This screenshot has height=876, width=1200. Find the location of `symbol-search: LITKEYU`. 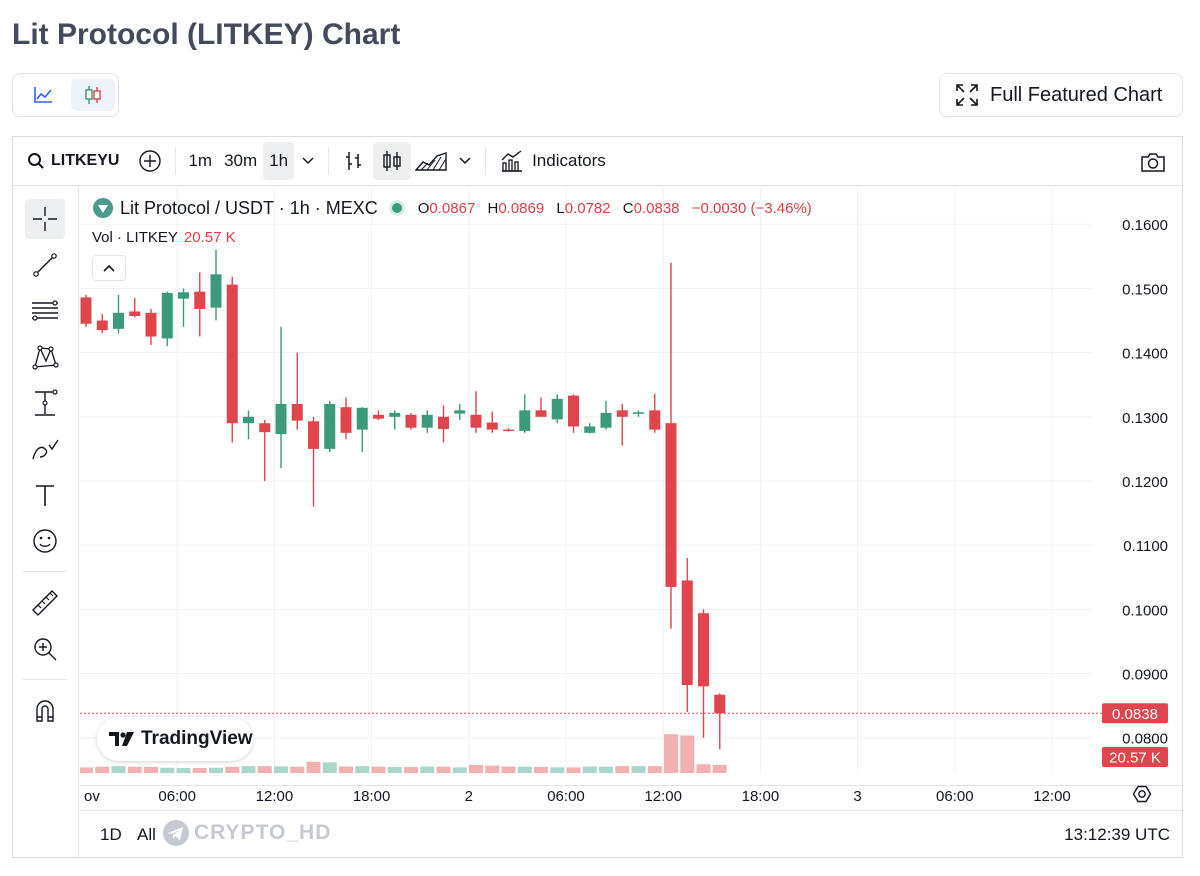

symbol-search: LITKEYU is located at coordinates (66, 161).